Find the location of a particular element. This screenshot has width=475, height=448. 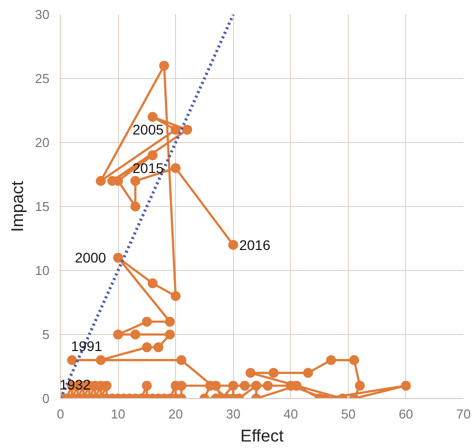

x-tick-label: 40 is located at coordinates (291, 414).